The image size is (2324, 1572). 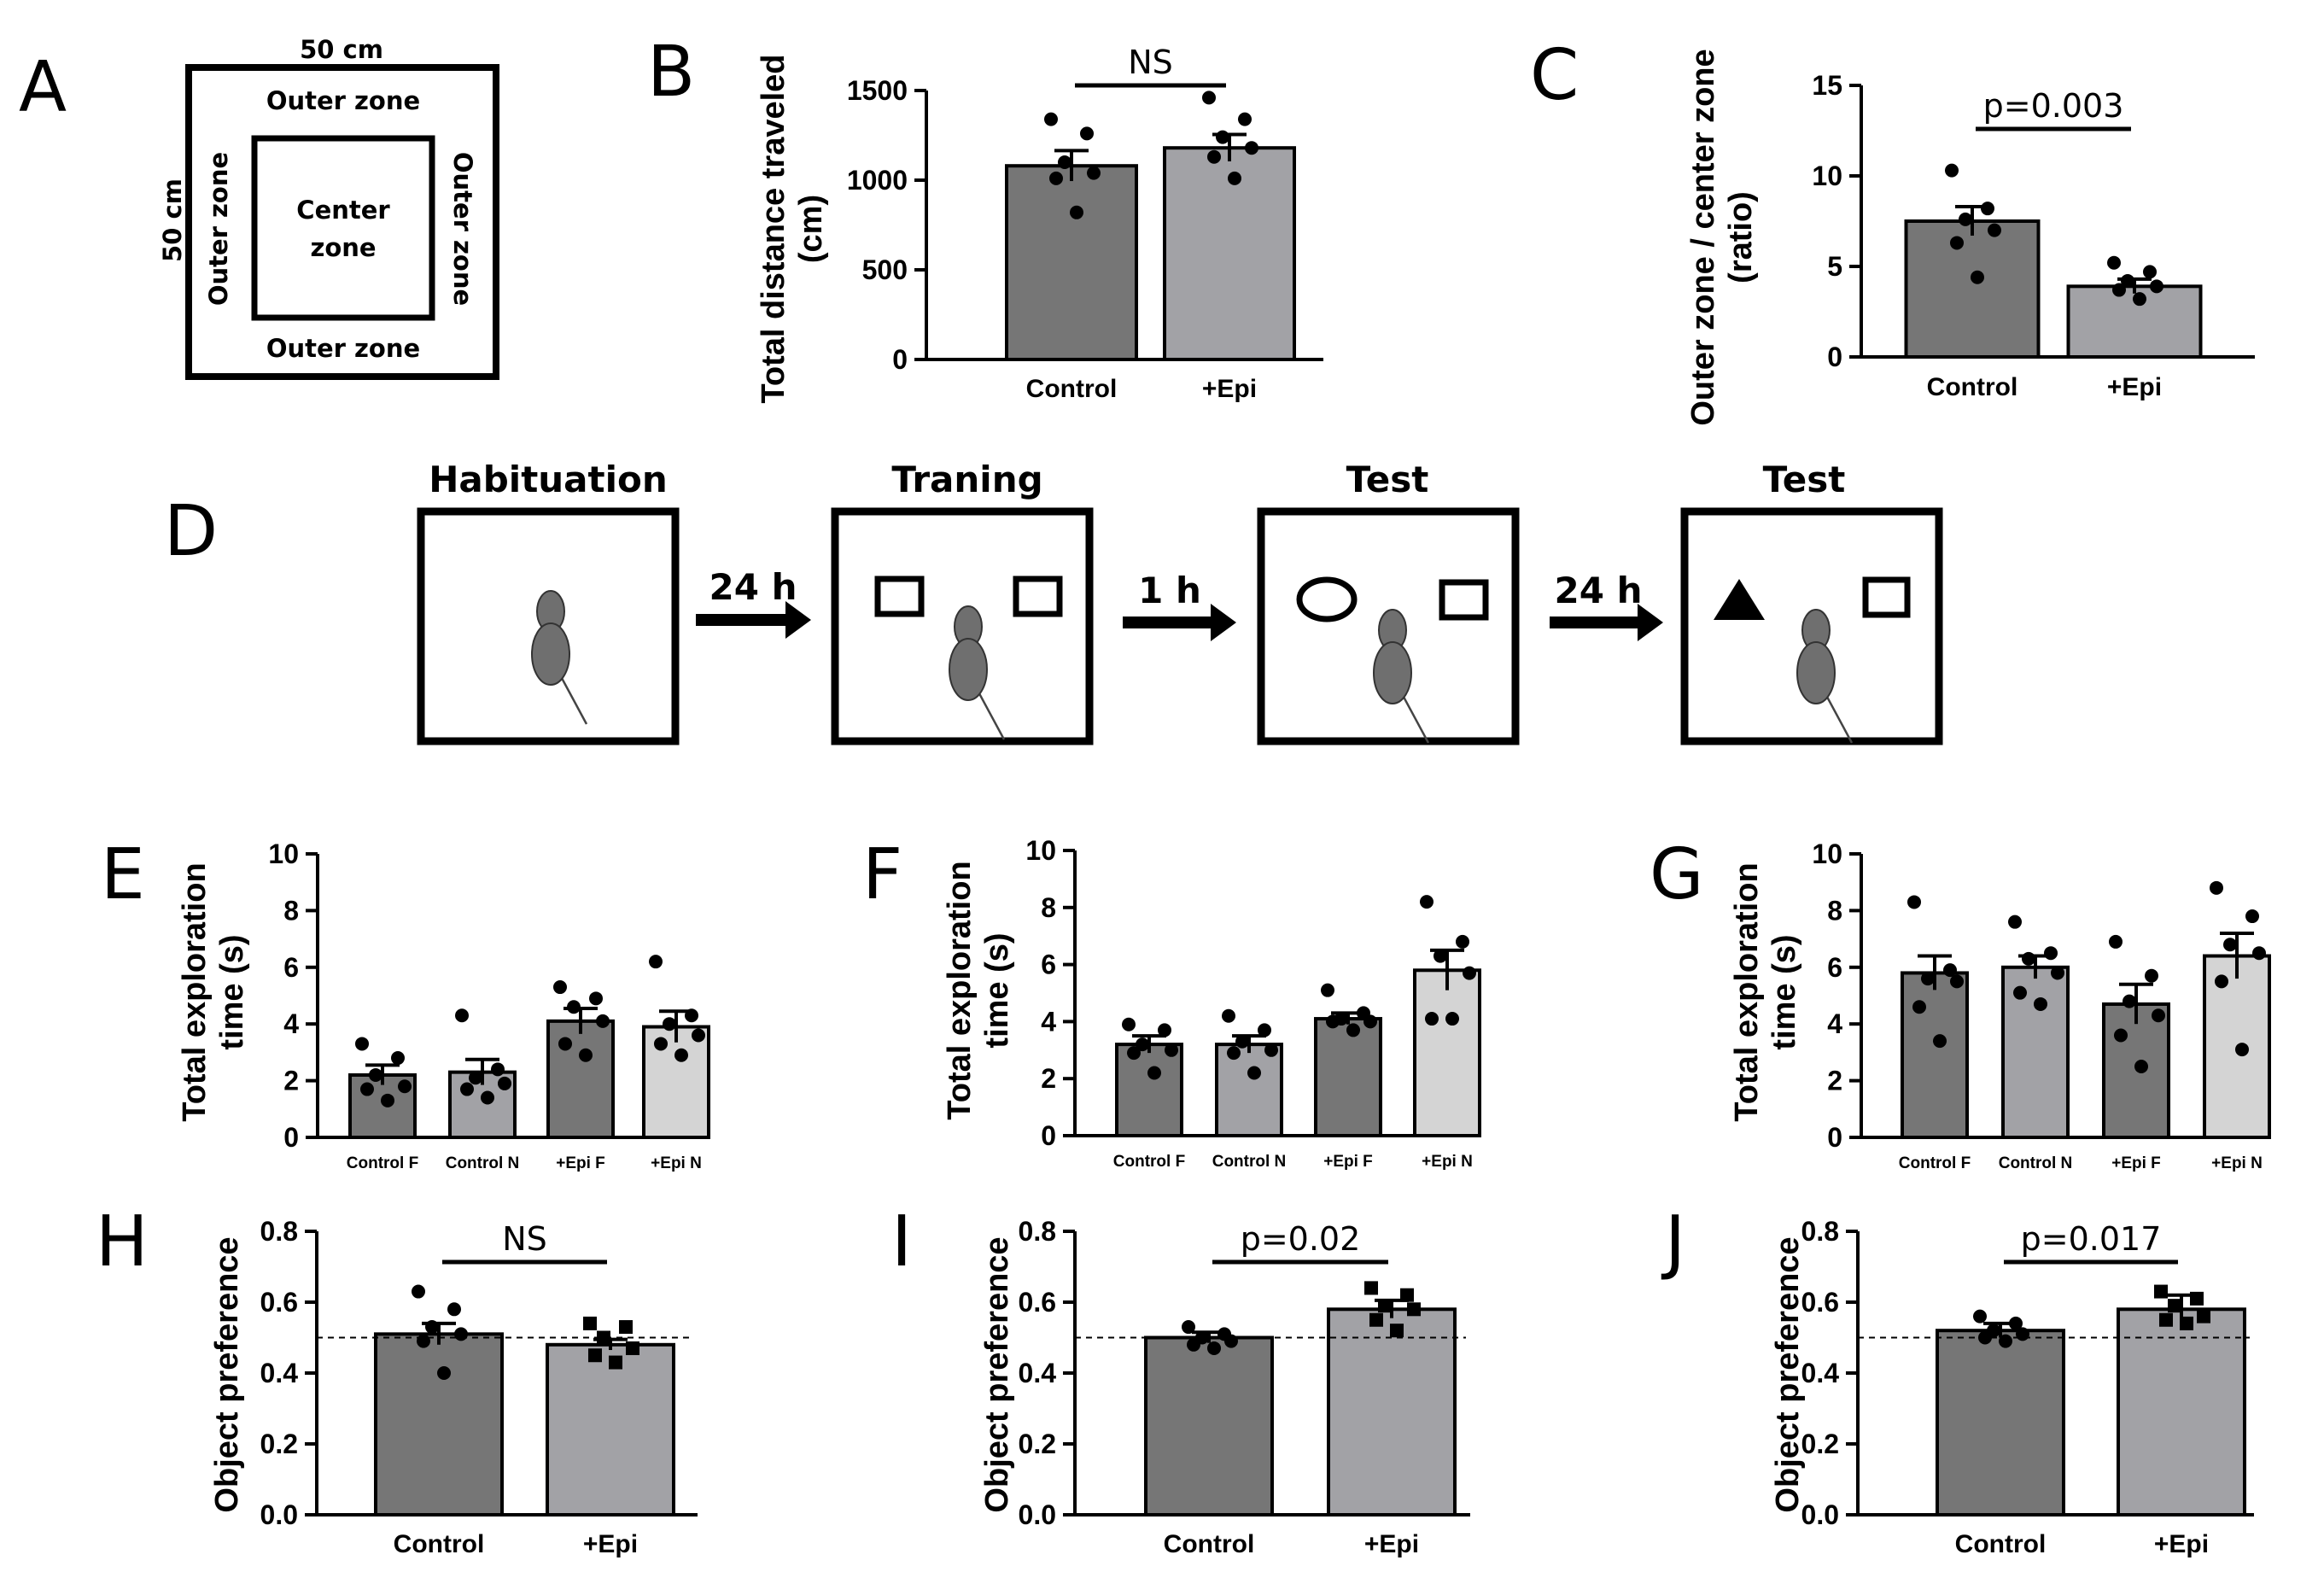 I want to click on stage-title-habituation: Habituation, so click(x=549, y=479).